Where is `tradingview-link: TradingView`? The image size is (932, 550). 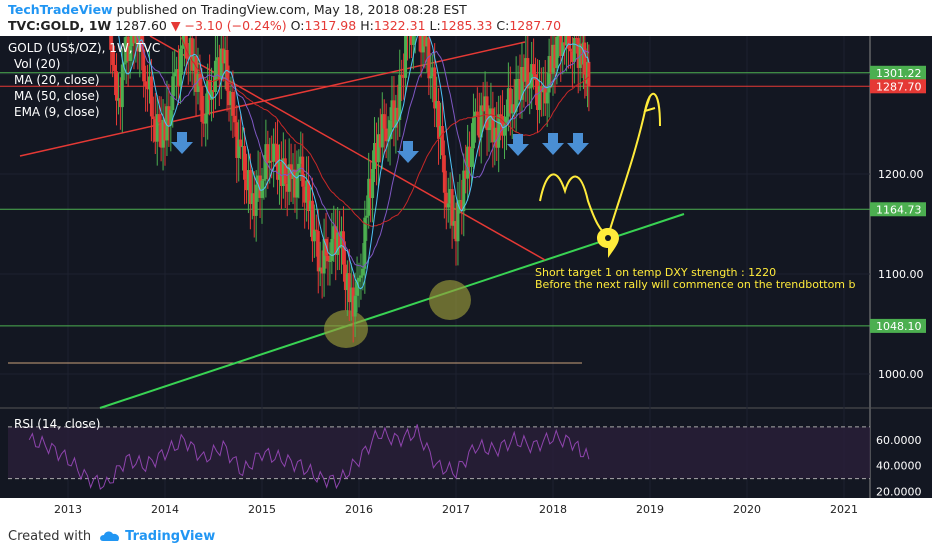 tradingview-link: TradingView is located at coordinates (170, 536).